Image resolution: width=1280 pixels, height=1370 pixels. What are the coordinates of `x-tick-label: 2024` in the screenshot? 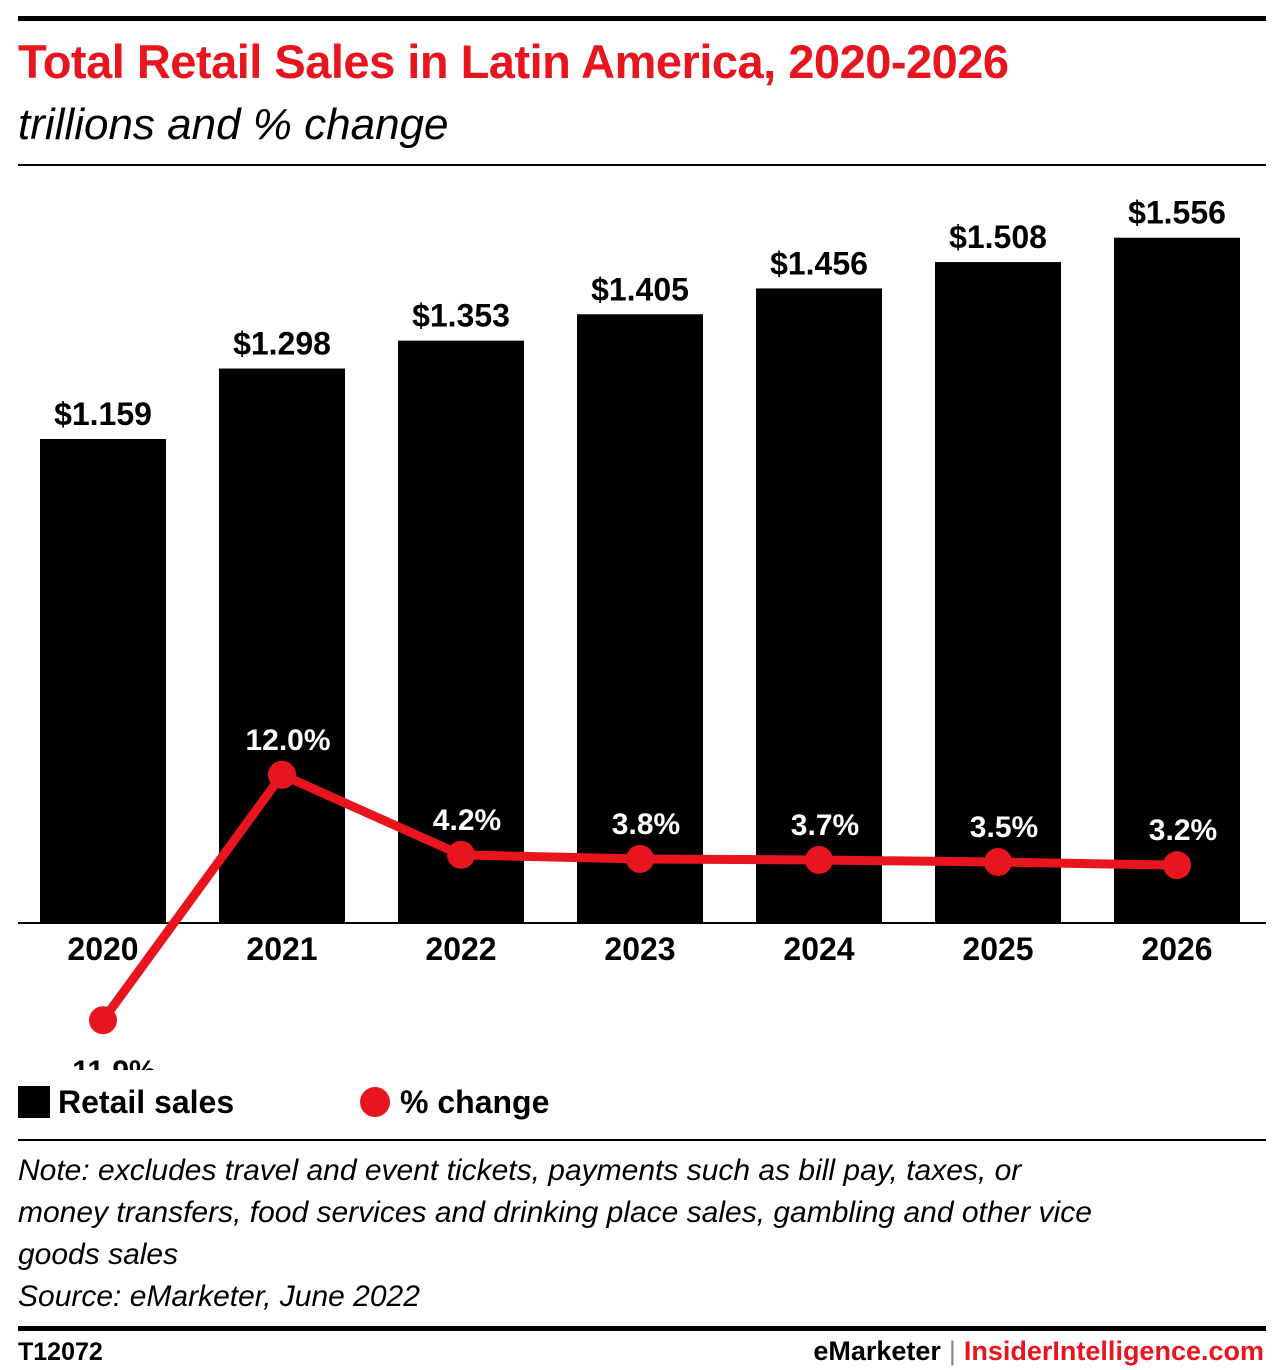 It's located at (818, 949).